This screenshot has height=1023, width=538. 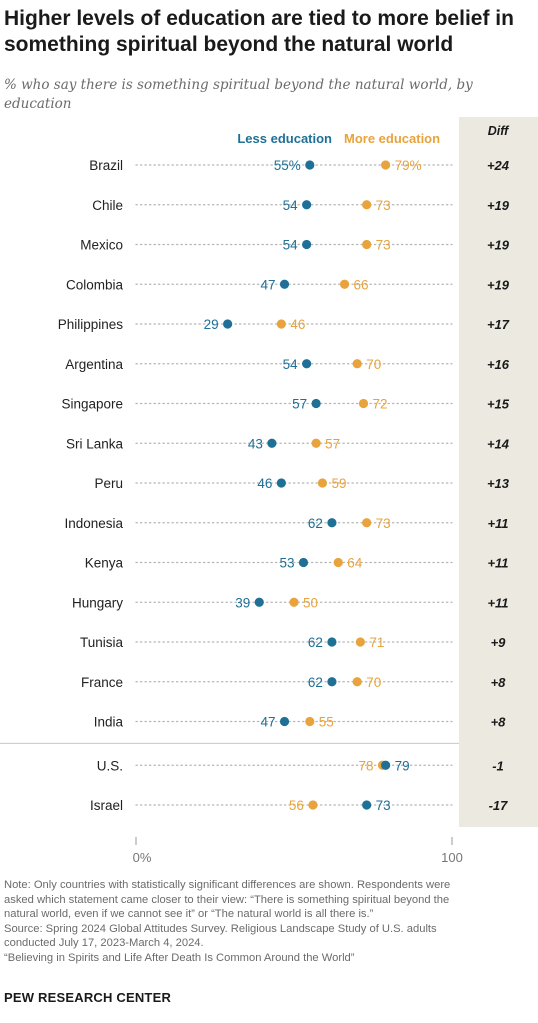 What do you see at coordinates (299, 404) in the screenshot?
I see `less-education-value-label: 57` at bounding box center [299, 404].